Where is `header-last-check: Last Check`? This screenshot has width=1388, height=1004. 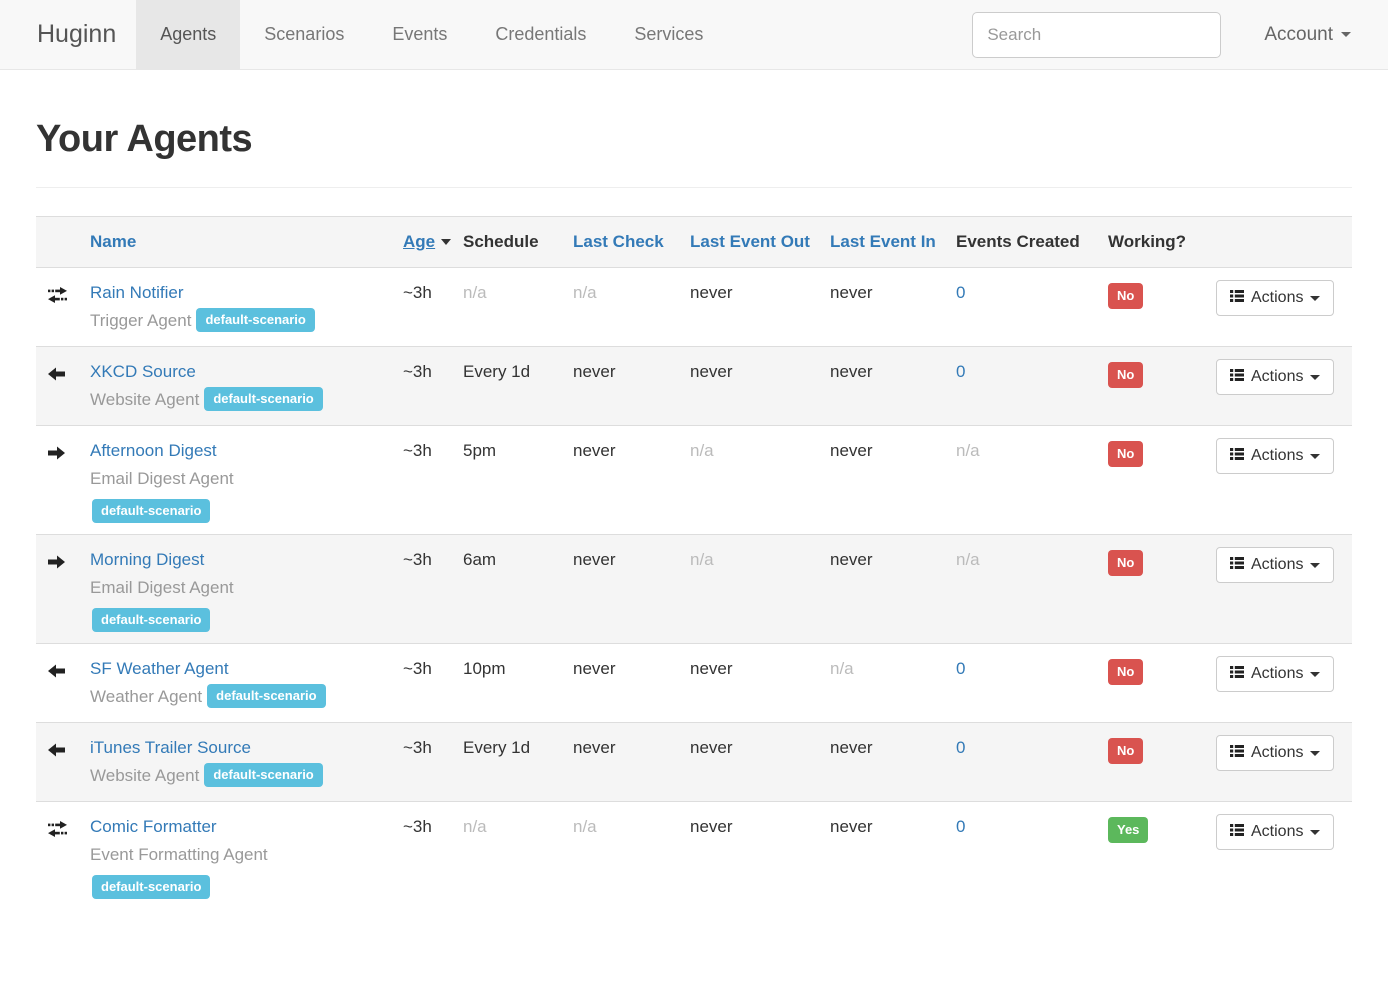 header-last-check: Last Check is located at coordinates (623, 242).